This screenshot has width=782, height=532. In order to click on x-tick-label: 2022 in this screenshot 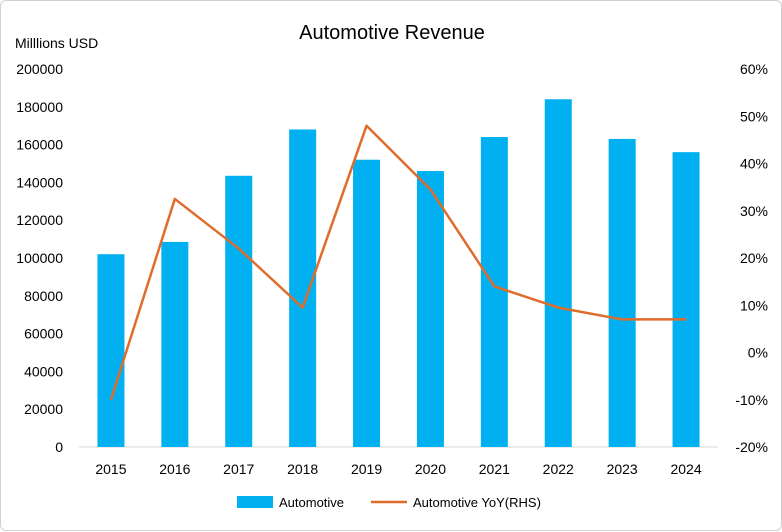, I will do `click(558, 469)`.